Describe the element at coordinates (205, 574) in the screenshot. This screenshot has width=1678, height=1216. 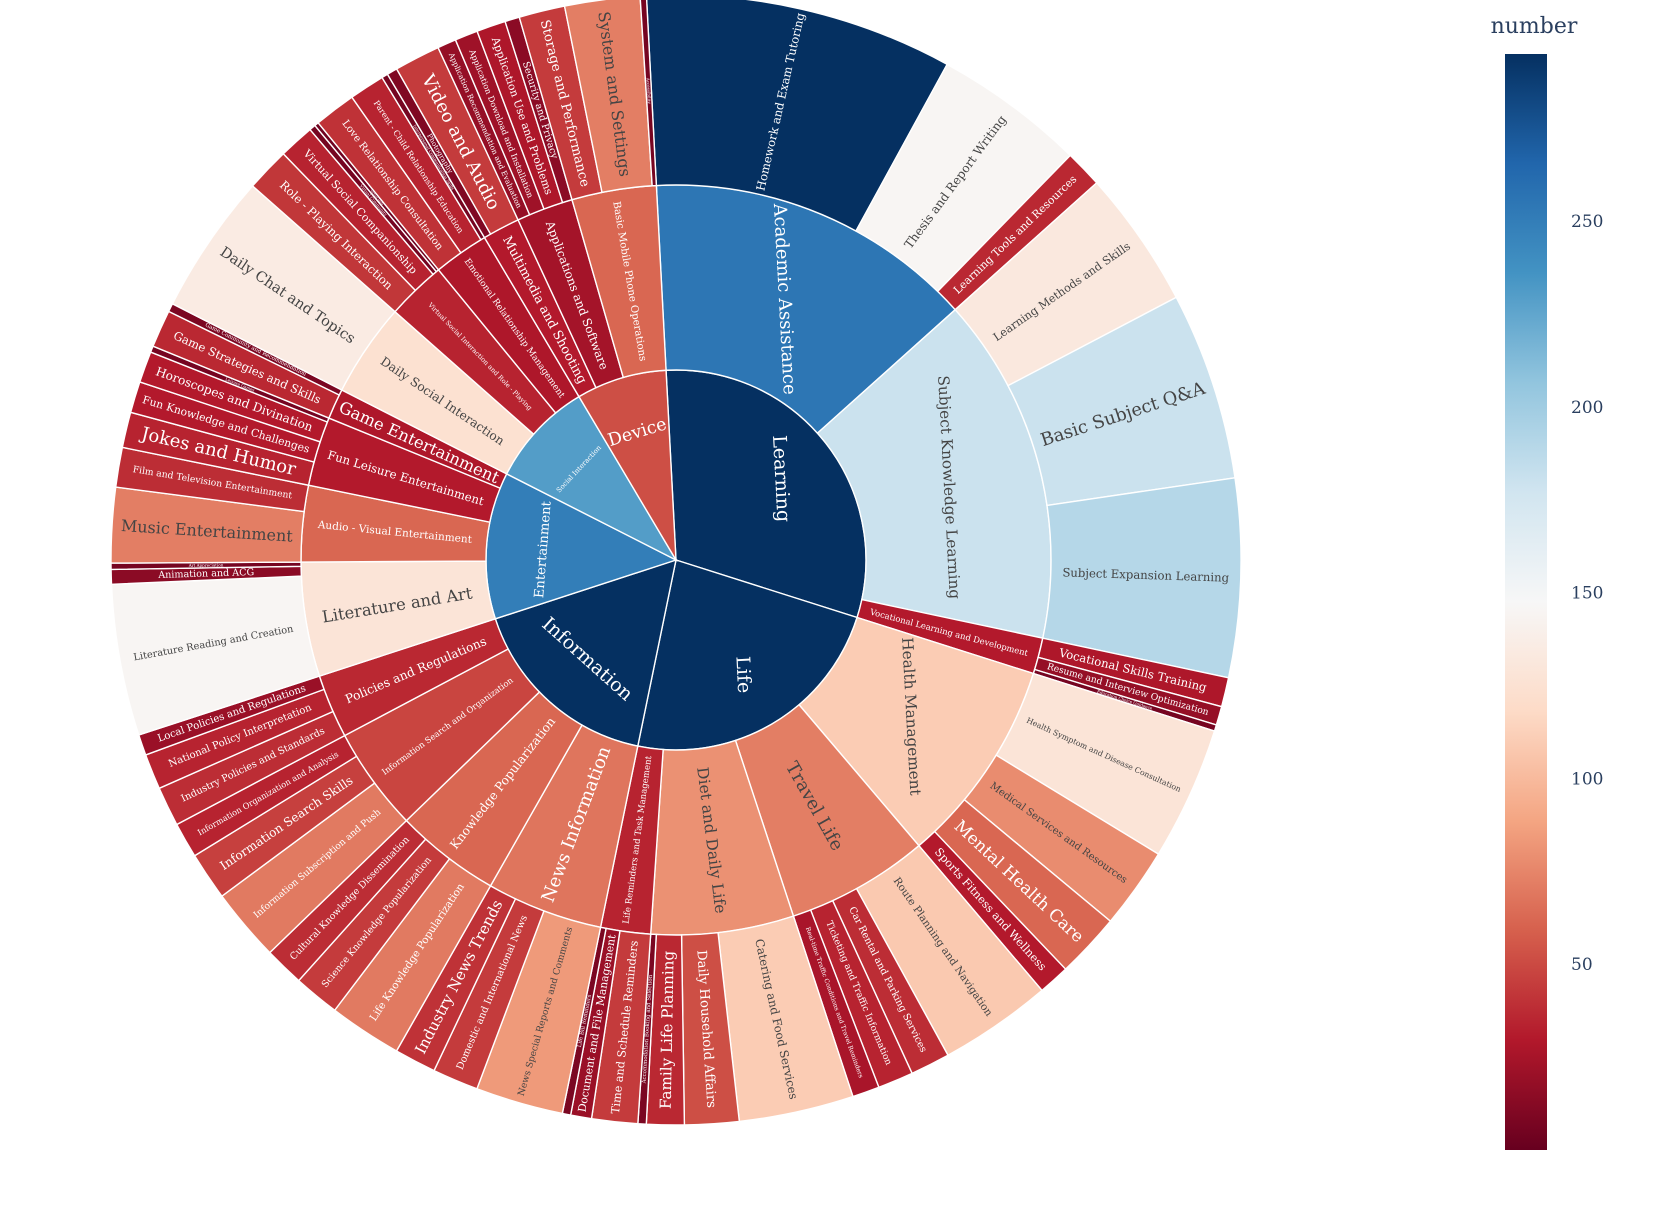
I see `label-animation-and-acg: Animation and ACG` at that location.